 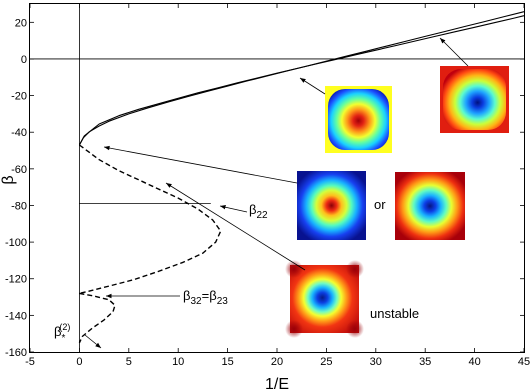 I want to click on y-tick-label: -20, so click(x=19, y=97).